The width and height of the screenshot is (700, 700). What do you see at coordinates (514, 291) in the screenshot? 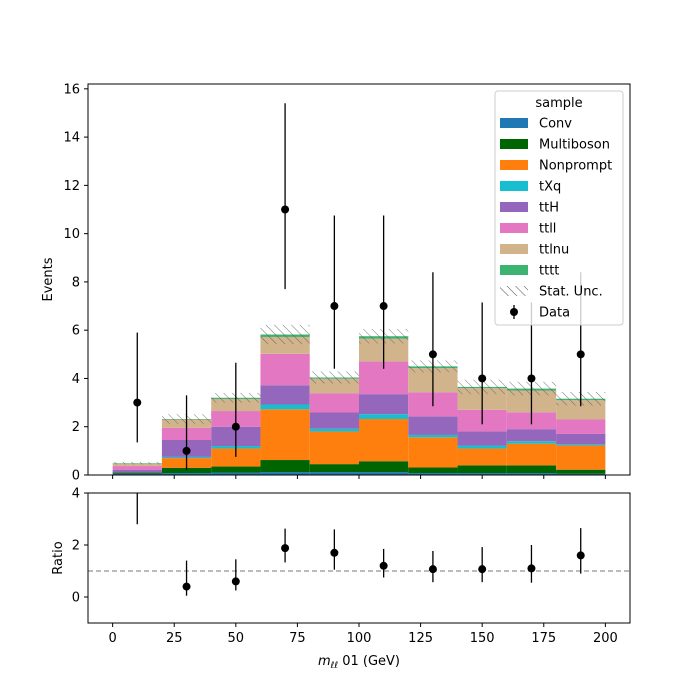
I see `legend-swatch-stat-unc` at bounding box center [514, 291].